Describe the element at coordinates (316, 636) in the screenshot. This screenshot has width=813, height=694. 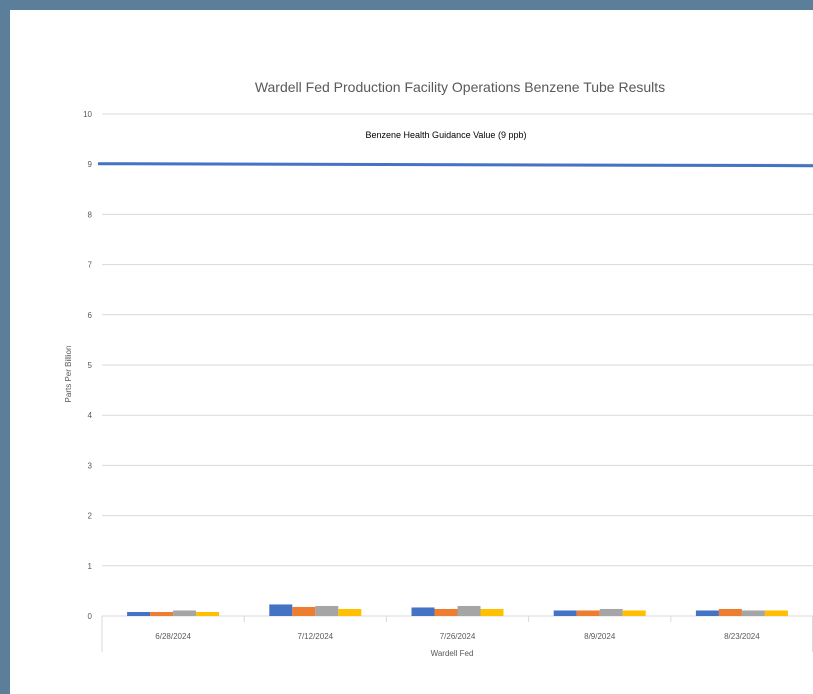
I see `x-tick-label: 7/12/2024` at that location.